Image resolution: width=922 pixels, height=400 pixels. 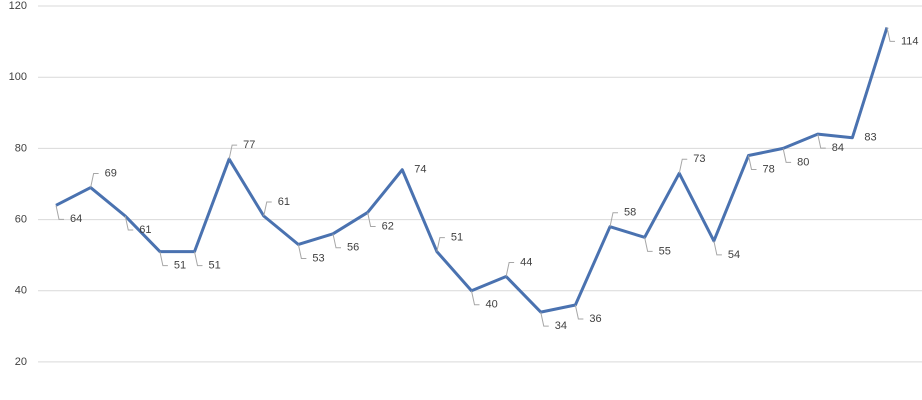 I want to click on data-label: 44, so click(x=526, y=262).